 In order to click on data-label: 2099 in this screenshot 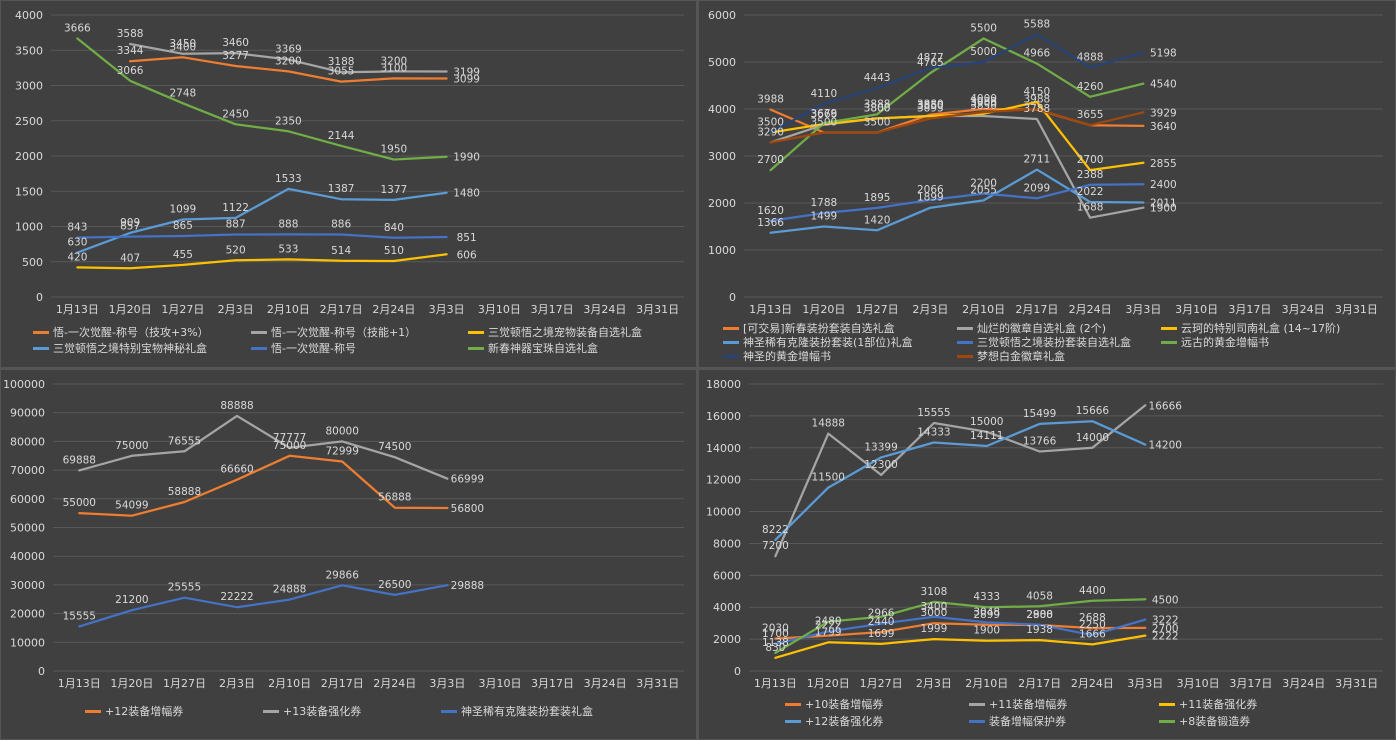, I will do `click(1037, 188)`.